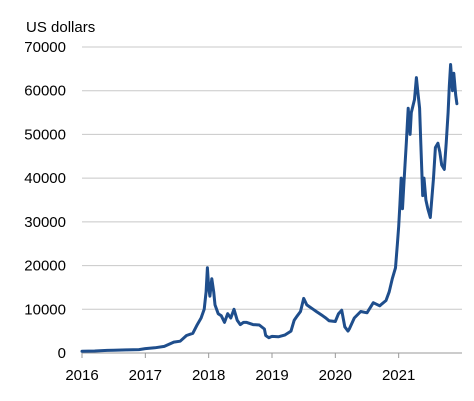  Describe the element at coordinates (208, 375) in the screenshot. I see `x-tick-label: 2018` at that location.